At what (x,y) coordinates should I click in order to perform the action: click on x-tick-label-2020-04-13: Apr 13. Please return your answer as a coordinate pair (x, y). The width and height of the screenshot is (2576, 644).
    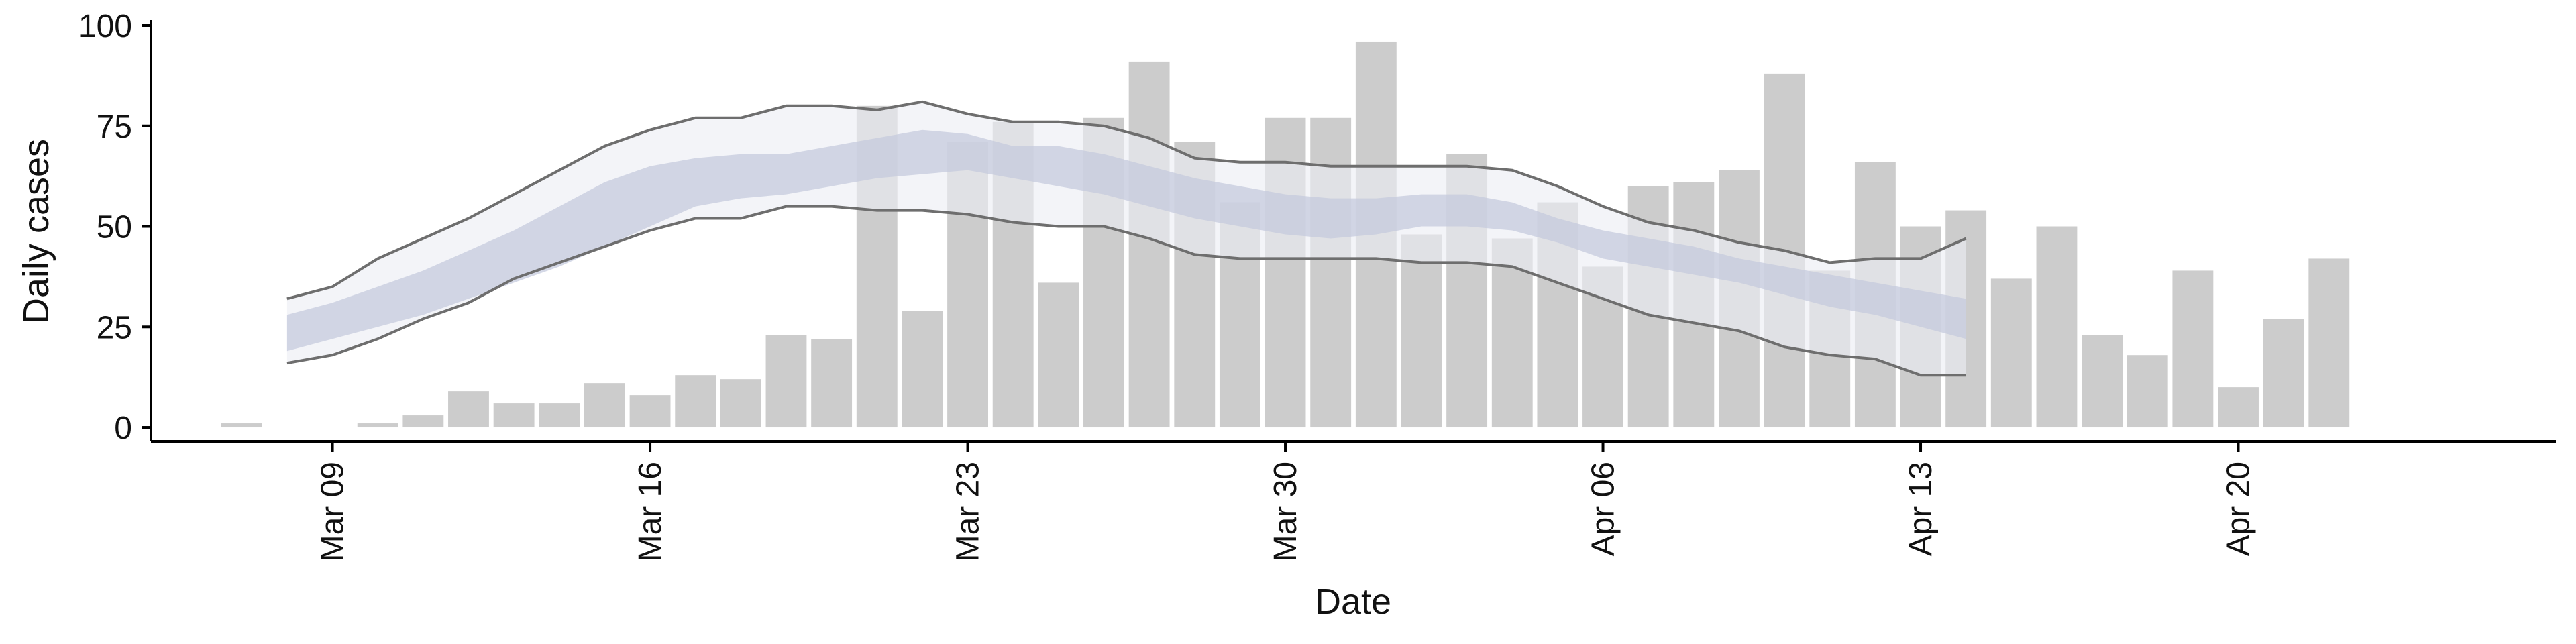
    Looking at the image, I should click on (1921, 509).